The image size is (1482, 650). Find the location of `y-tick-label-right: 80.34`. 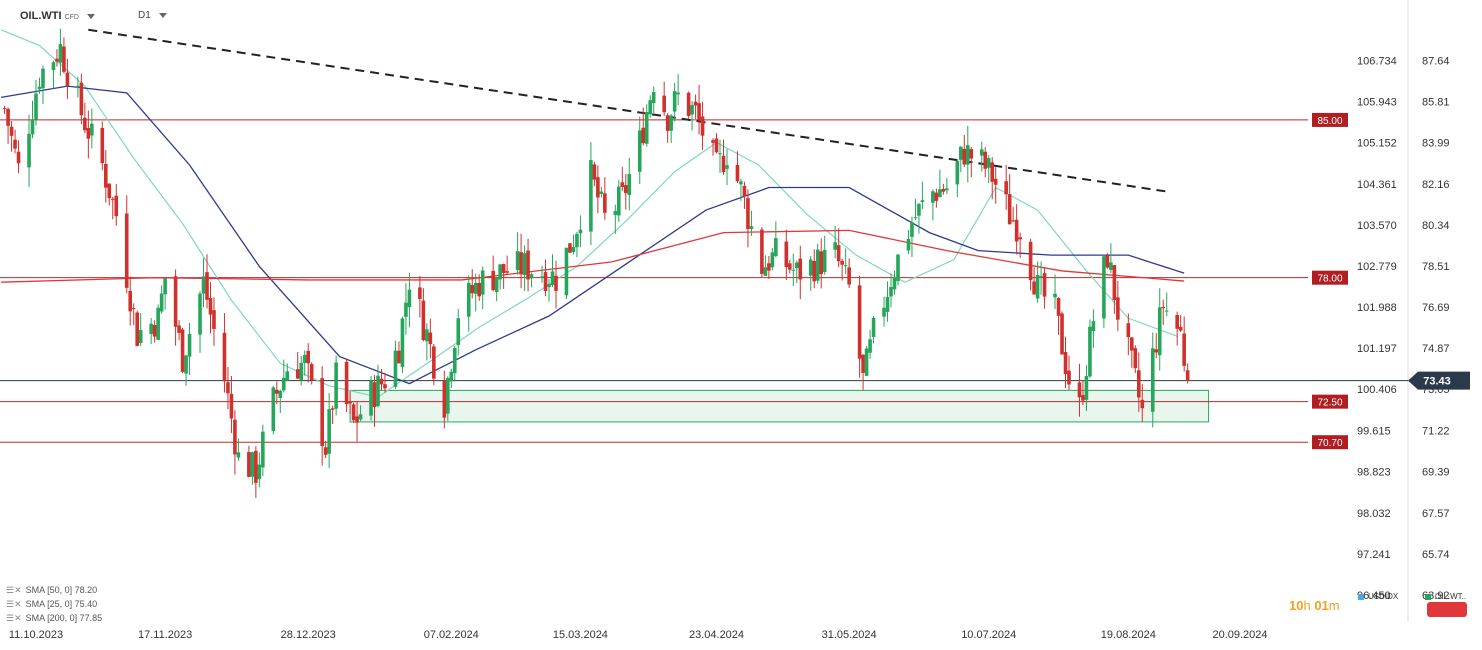

y-tick-label-right: 80.34 is located at coordinates (1436, 226).